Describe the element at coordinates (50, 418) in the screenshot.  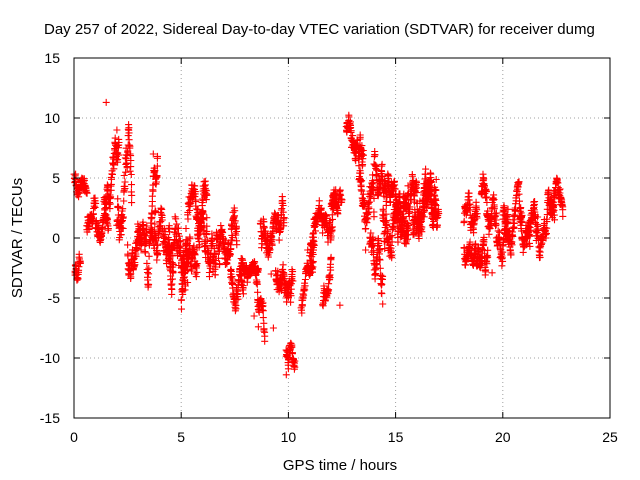
I see `y-tick-label: -15` at that location.